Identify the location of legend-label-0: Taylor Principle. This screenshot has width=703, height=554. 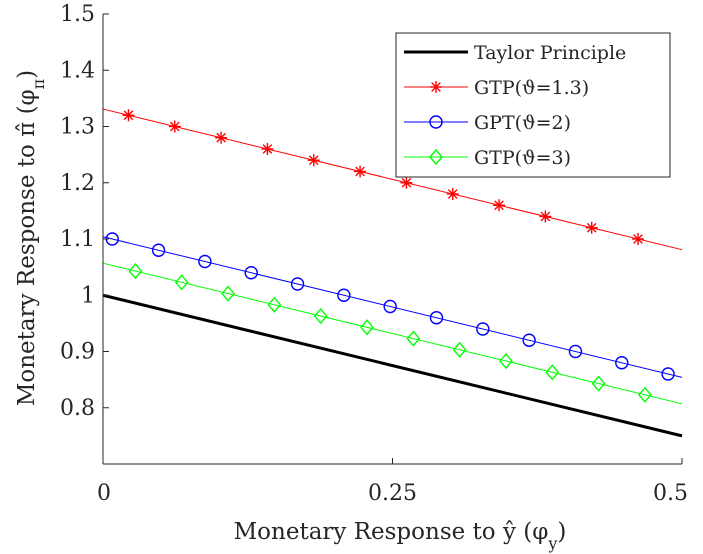
(550, 53).